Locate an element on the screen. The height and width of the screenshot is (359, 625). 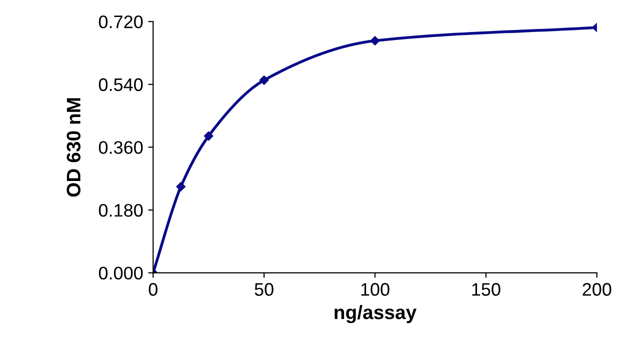
x-tick-label: 0 is located at coordinates (153, 289).